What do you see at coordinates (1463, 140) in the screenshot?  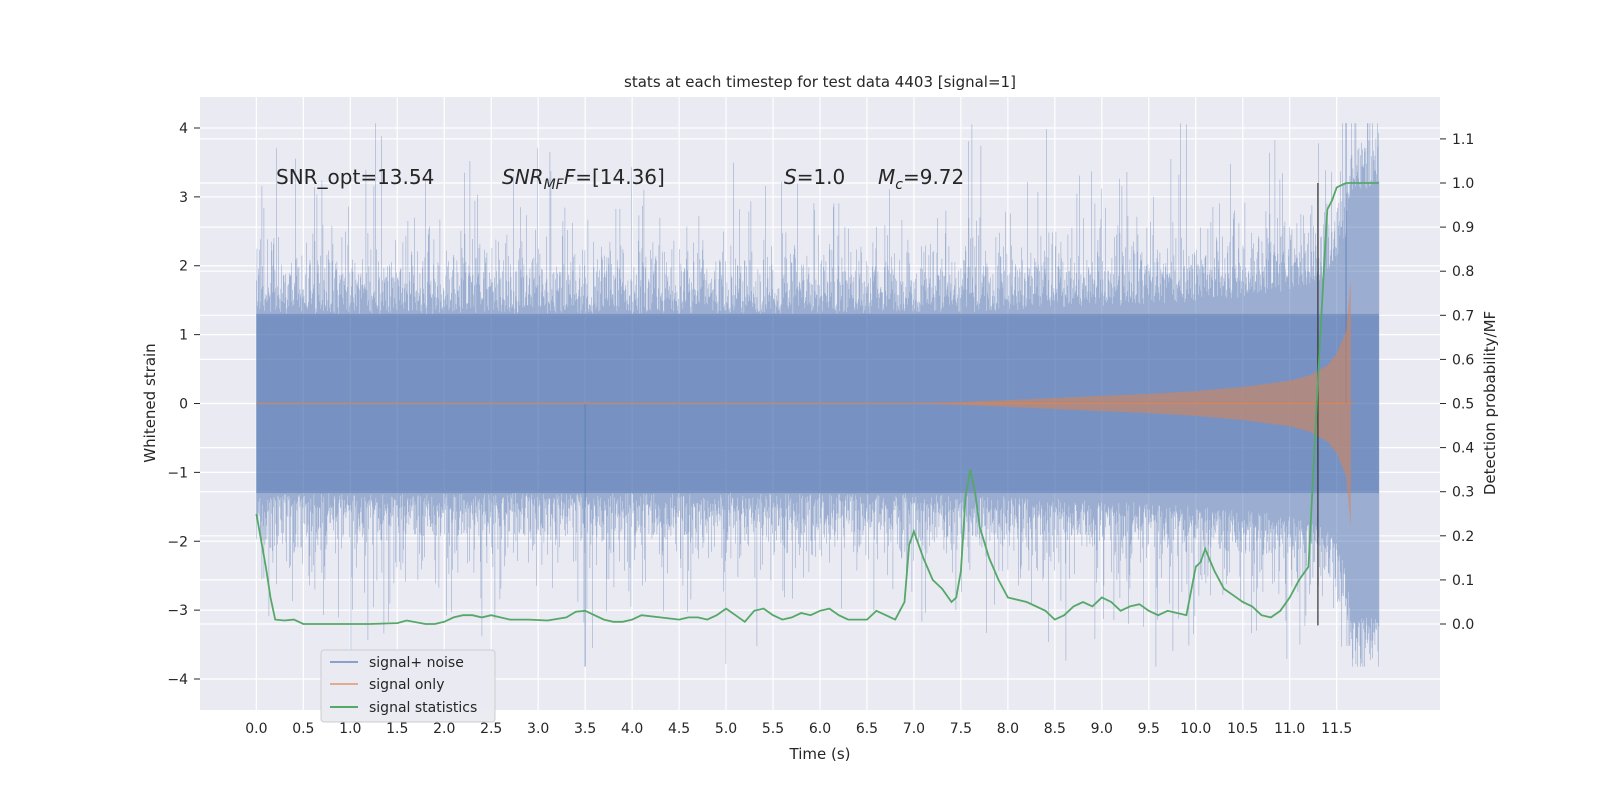 I see `y2-tick-label: 1.1` at bounding box center [1463, 140].